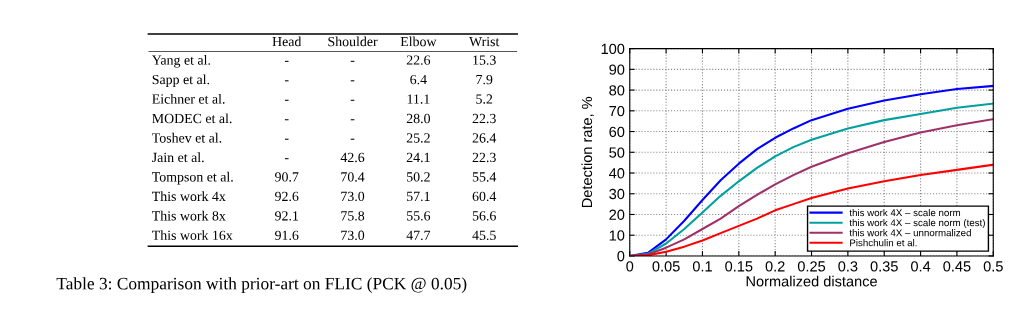  What do you see at coordinates (287, 196) in the screenshot?
I see `text: 92.6` at bounding box center [287, 196].